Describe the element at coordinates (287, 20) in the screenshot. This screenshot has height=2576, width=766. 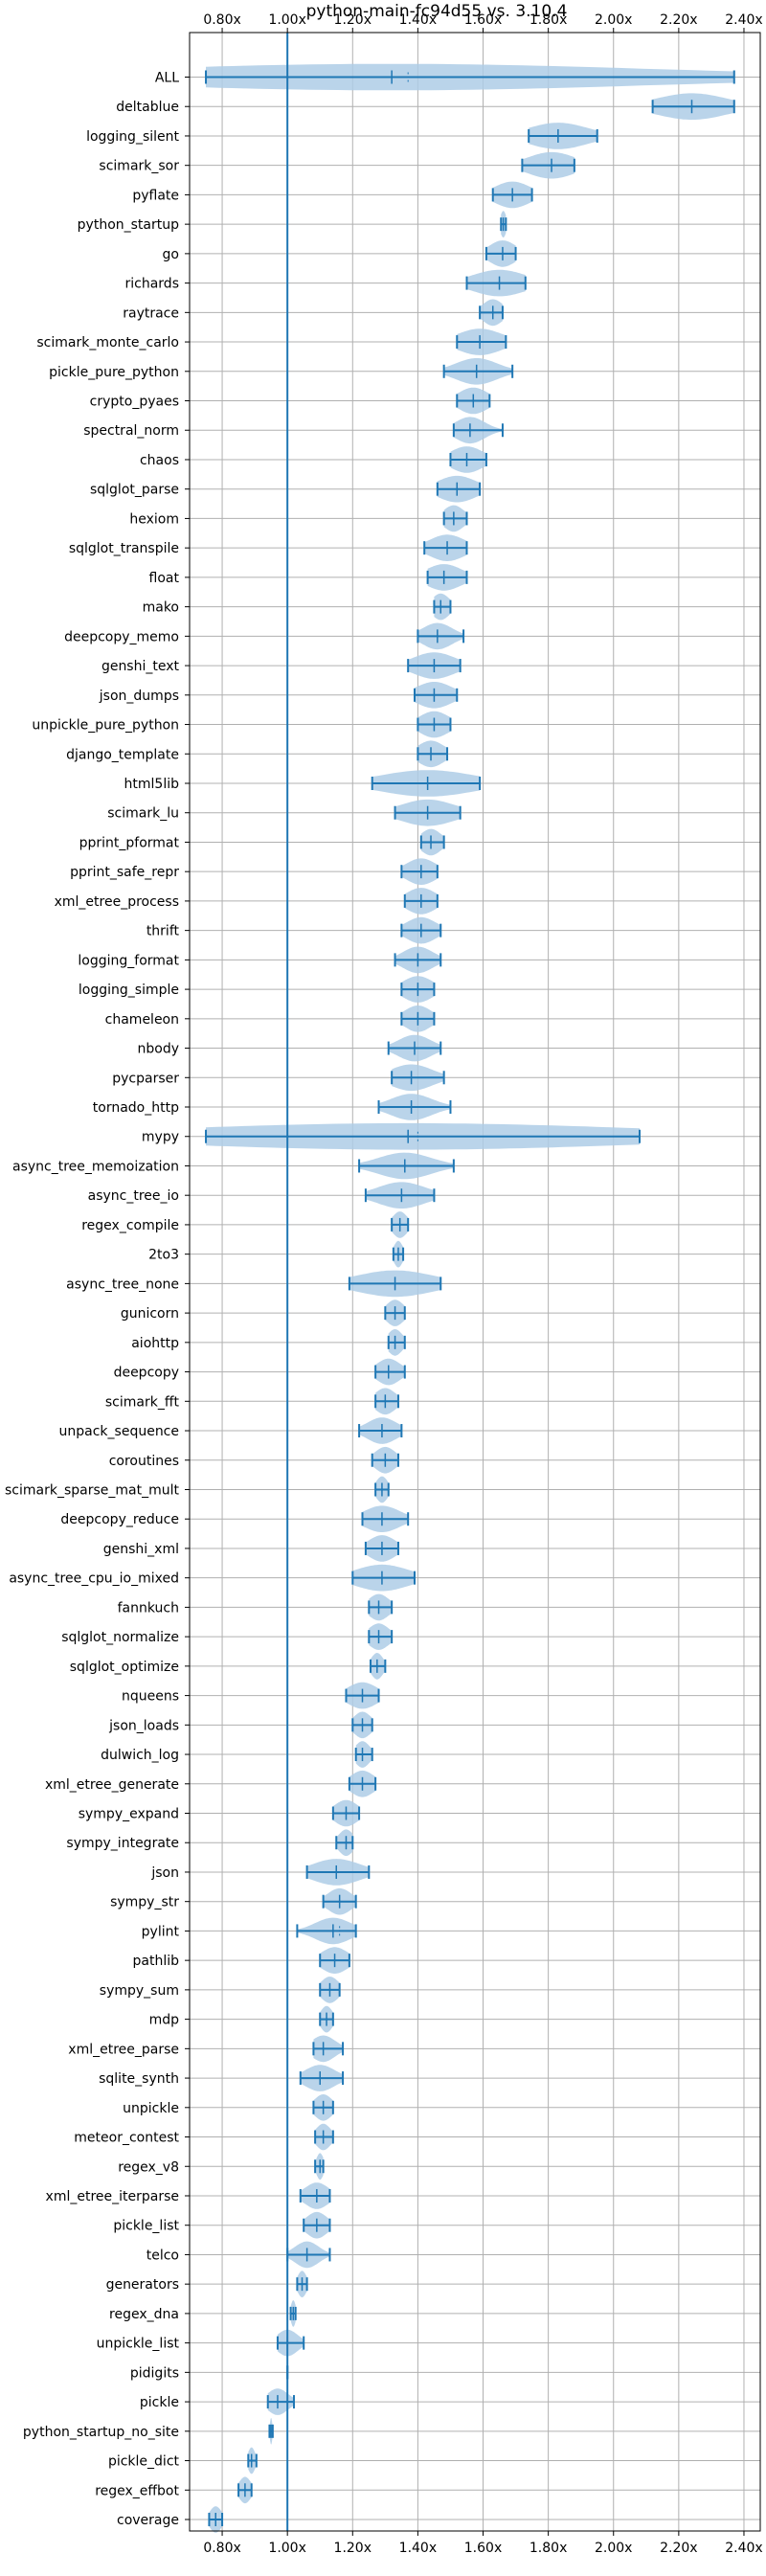
I see `x-tick-label-top: 1.00x` at that location.